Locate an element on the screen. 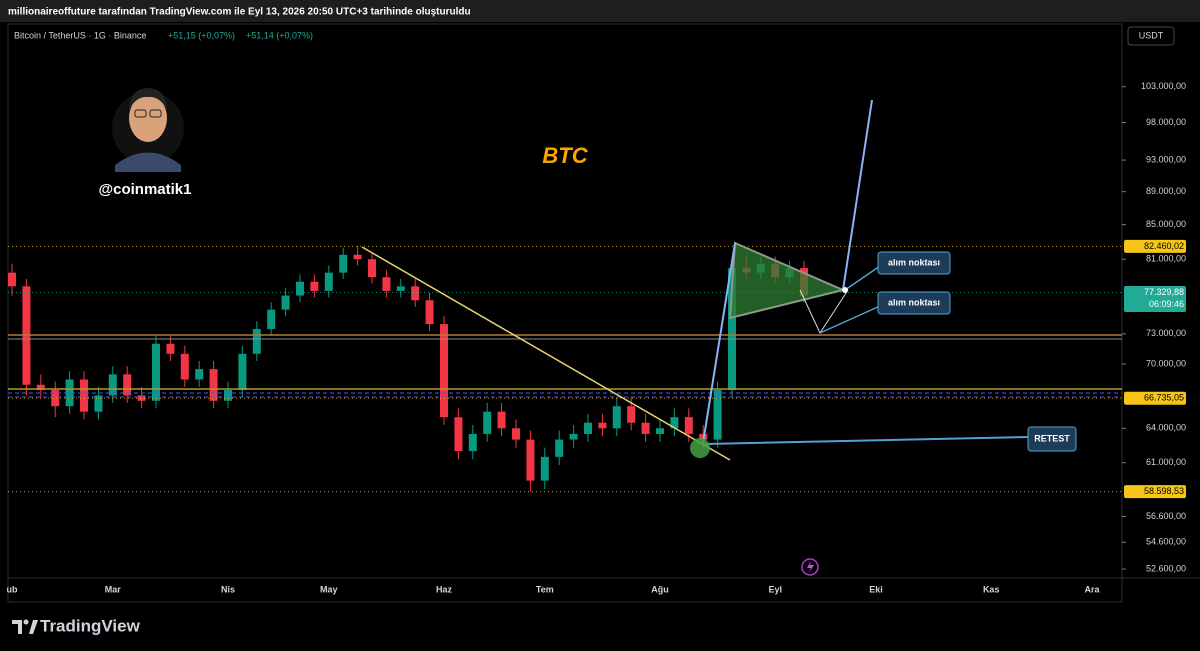 Image resolution: width=1200 pixels, height=651 pixels. callout-text: RETEST is located at coordinates (1052, 438).